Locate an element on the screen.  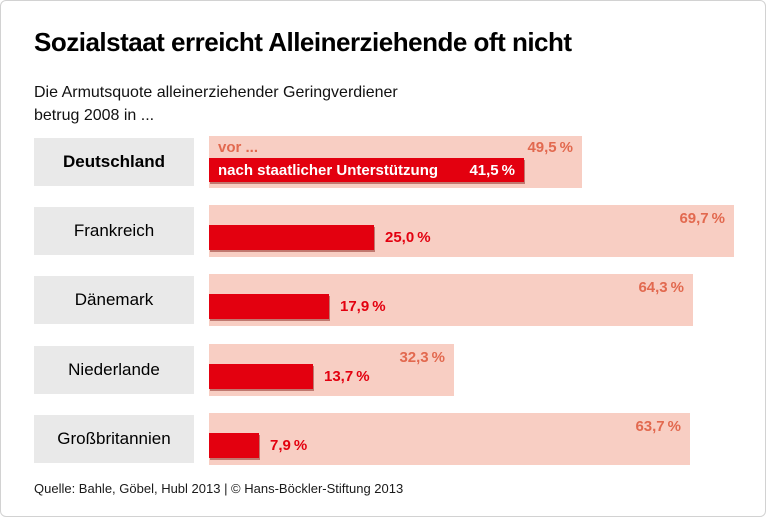
after-support-track: 13,7 % is located at coordinates (289, 376).